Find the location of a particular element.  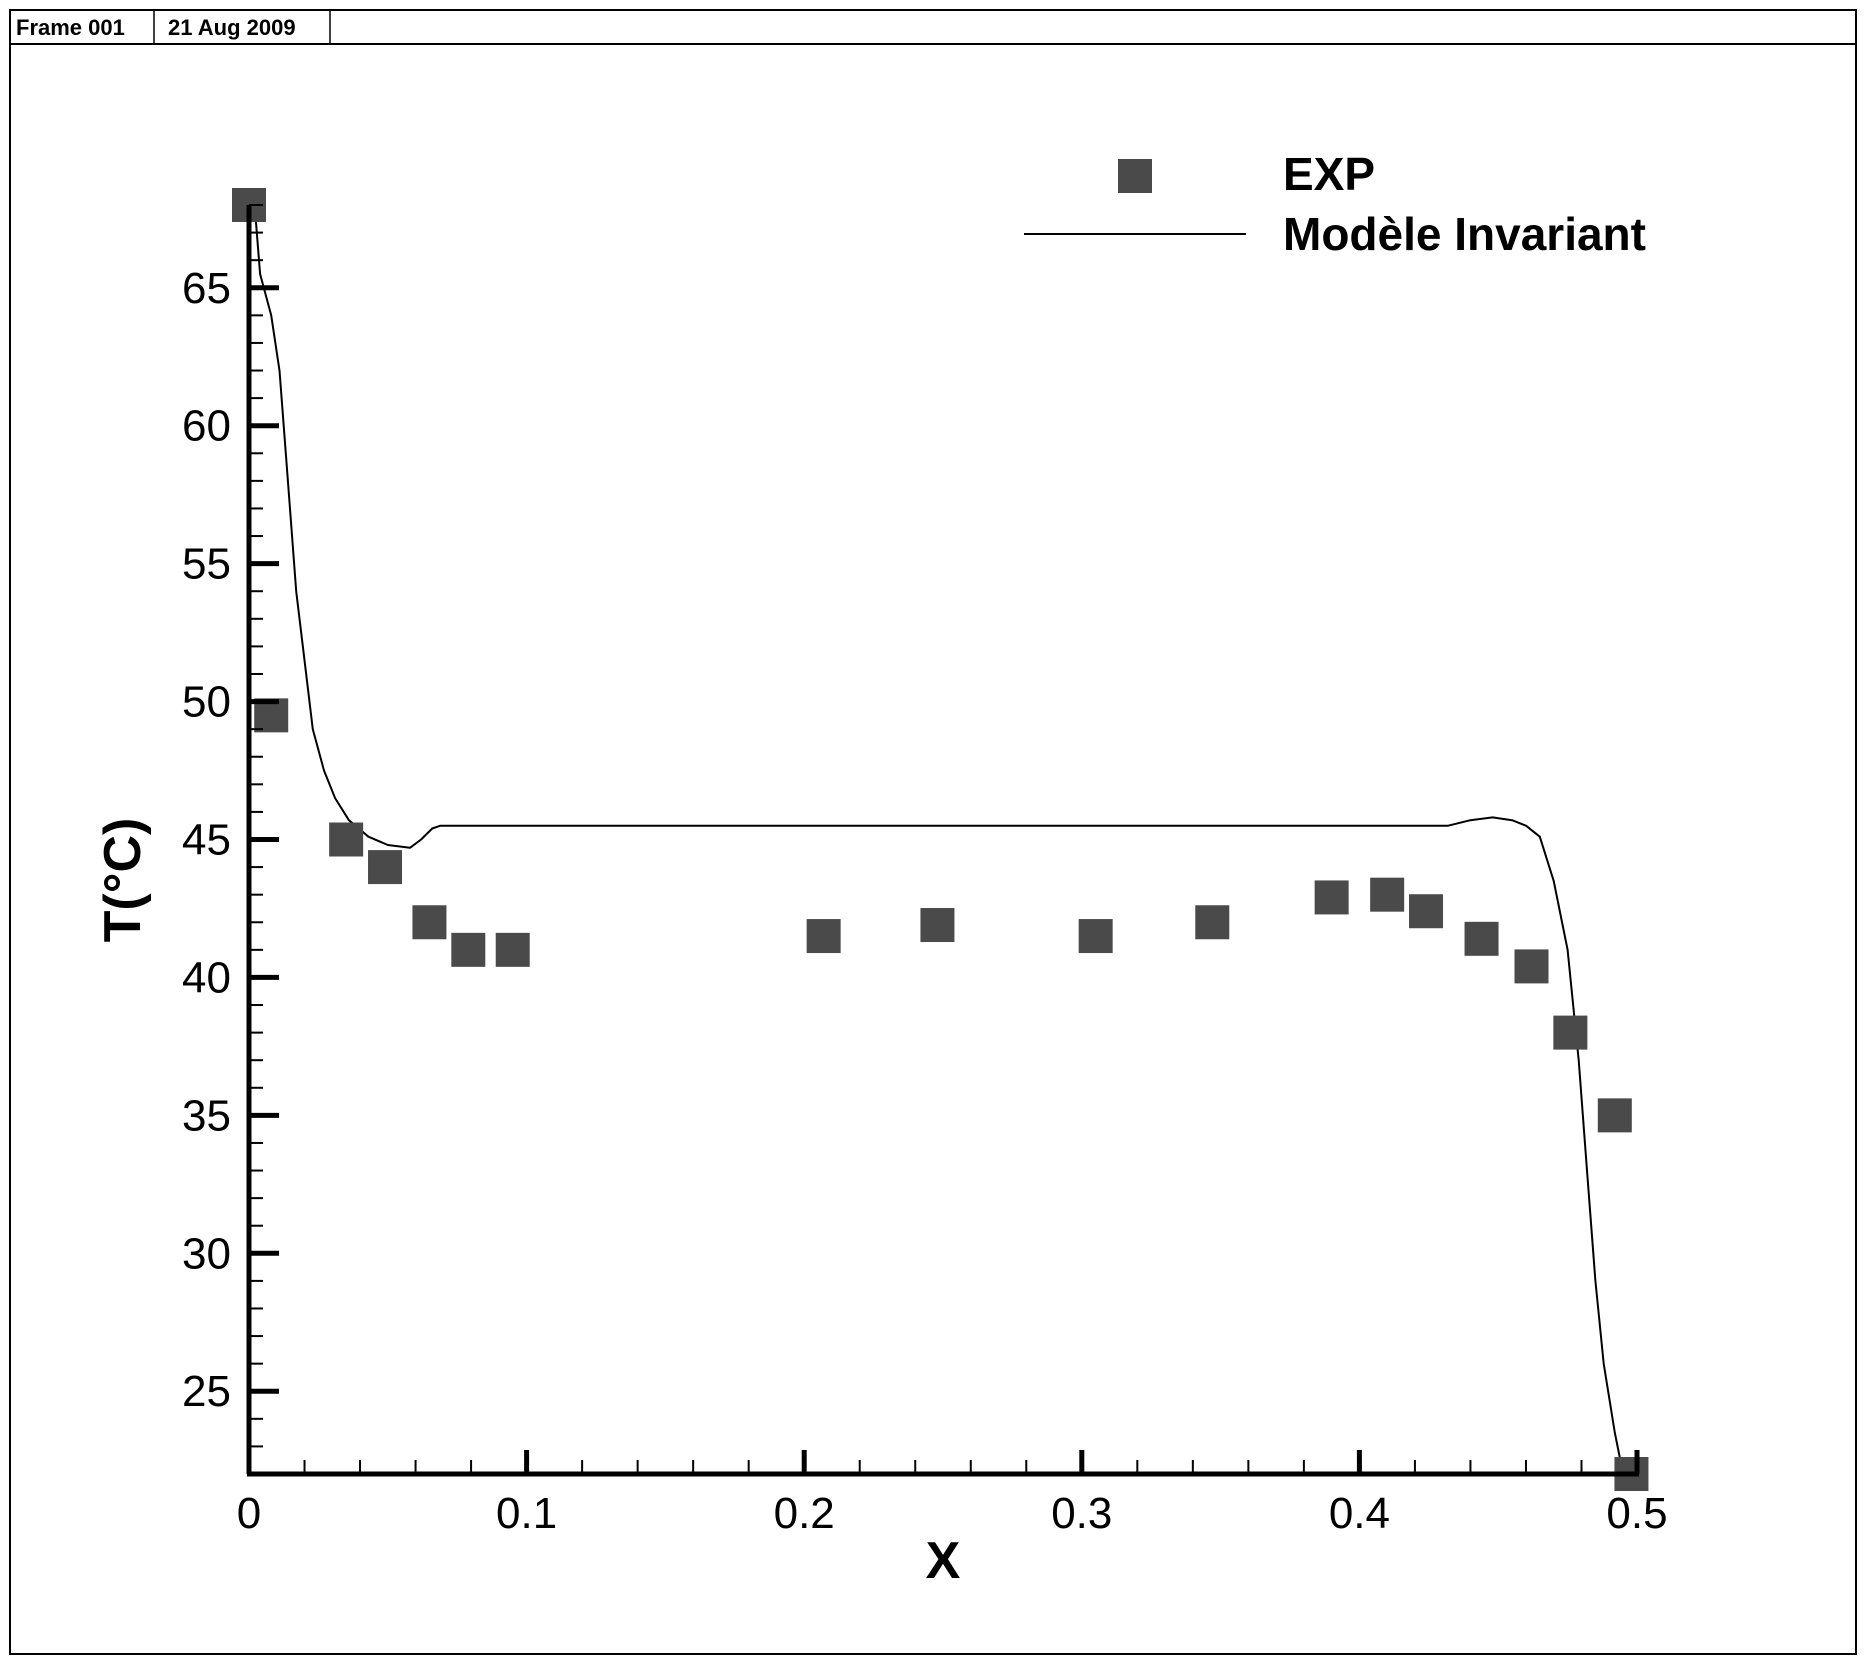

frame-label: Frame 001 is located at coordinates (70, 27).